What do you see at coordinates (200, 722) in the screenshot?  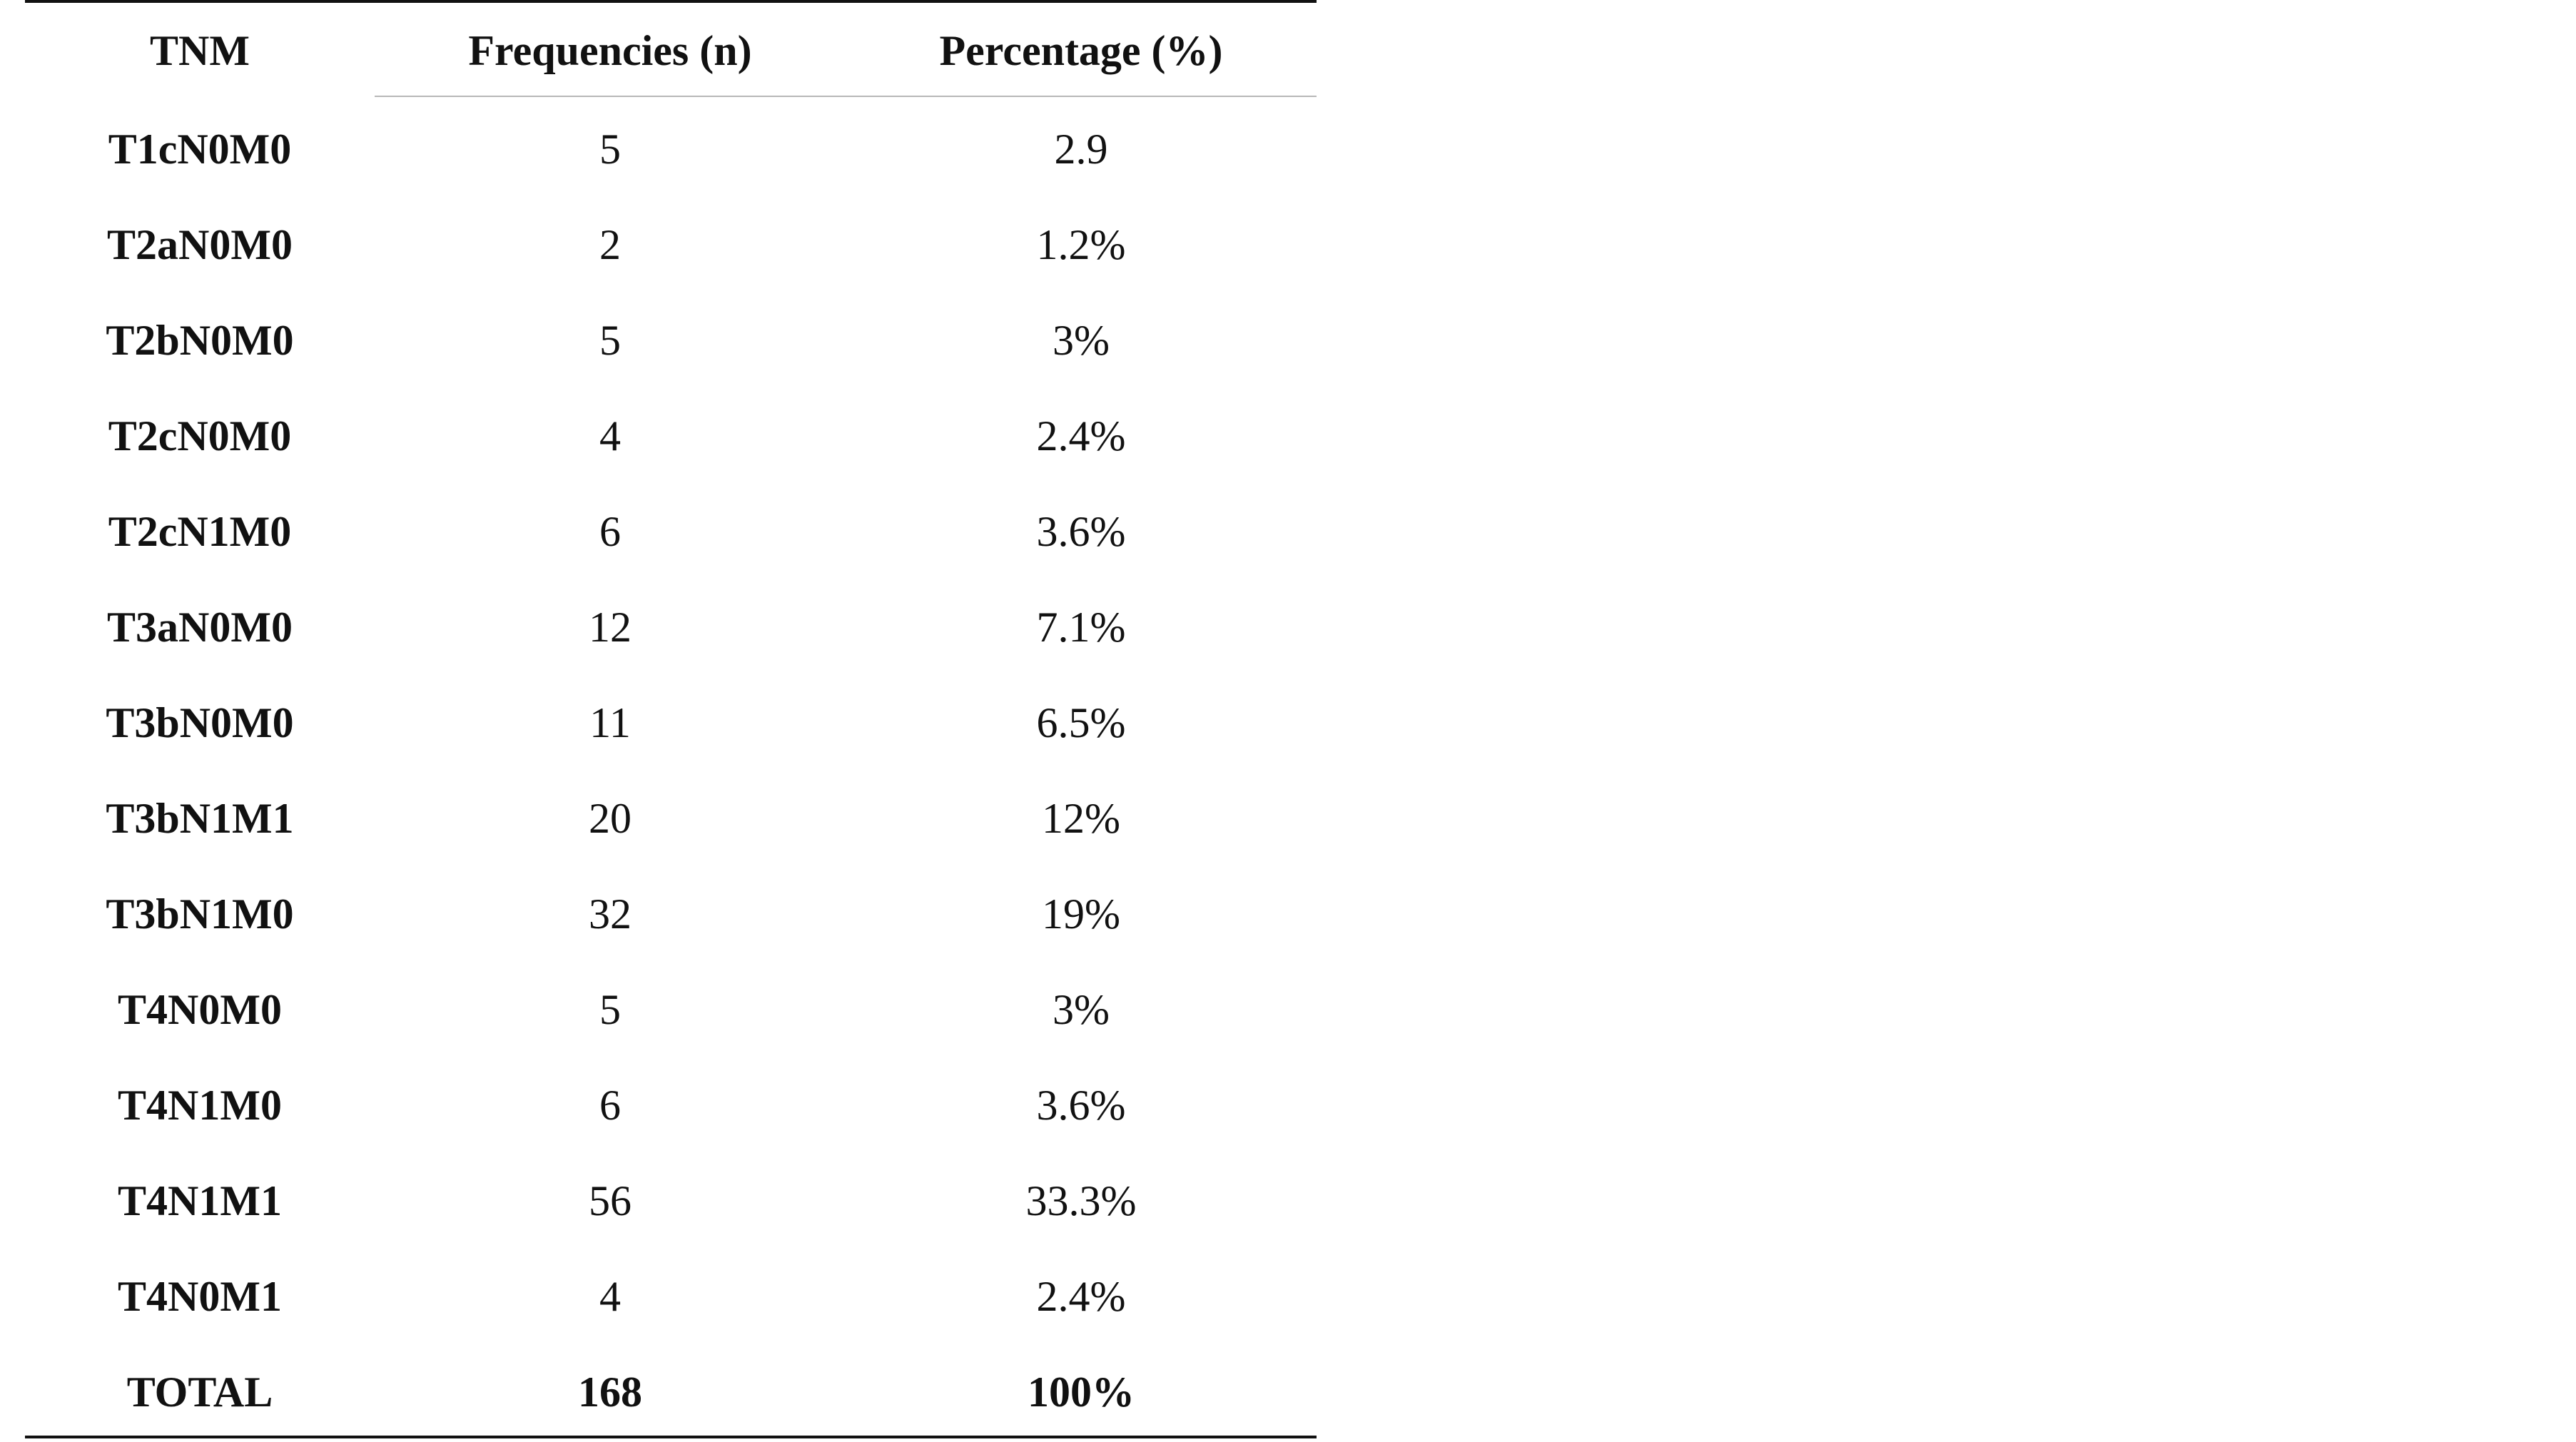 I see `cell-tnm: T3bN0M0` at bounding box center [200, 722].